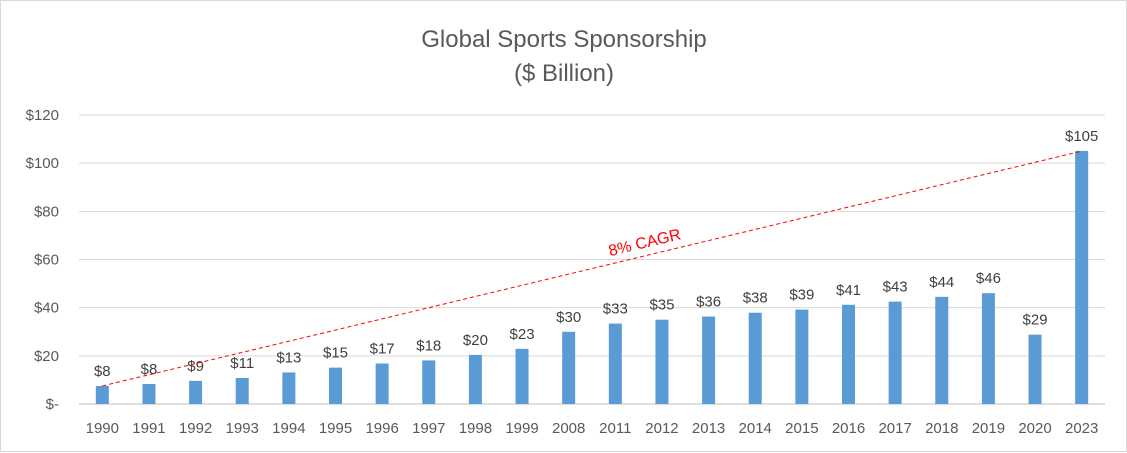 This screenshot has width=1127, height=453. Describe the element at coordinates (46, 211) in the screenshot. I see `y-tick-label: $80` at that location.